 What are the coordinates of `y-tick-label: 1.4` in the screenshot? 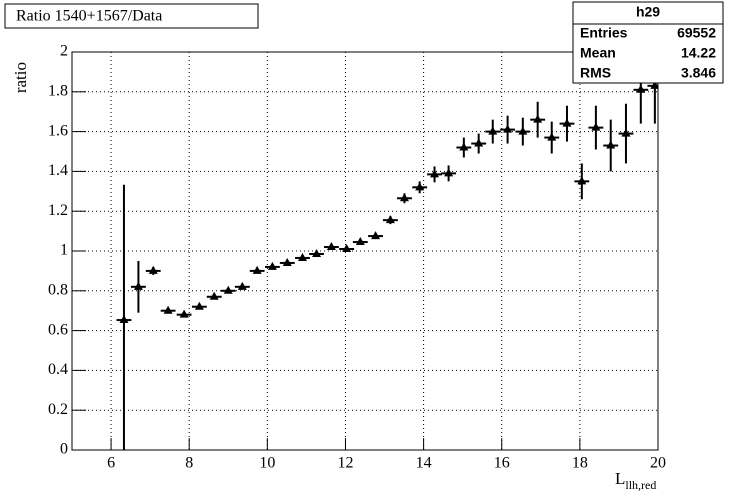 It's located at (58, 170).